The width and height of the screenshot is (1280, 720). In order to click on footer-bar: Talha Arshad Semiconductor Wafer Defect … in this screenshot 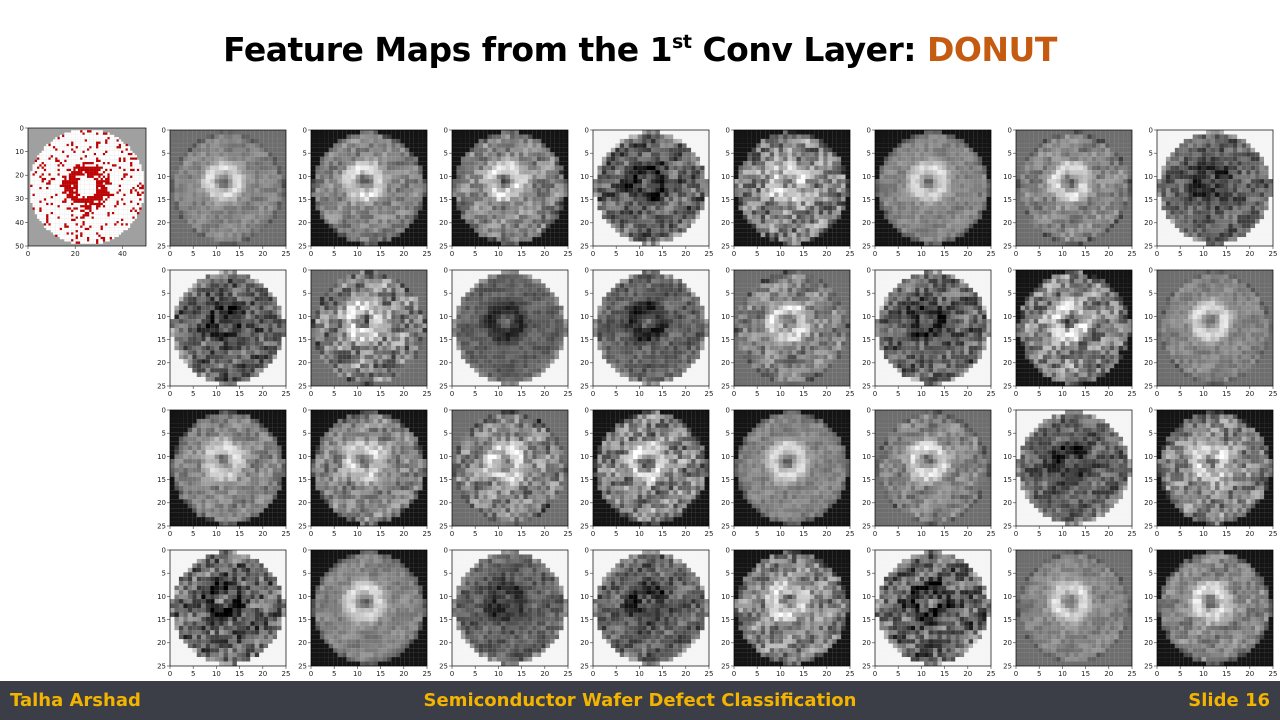, I will do `click(640, 700)`.